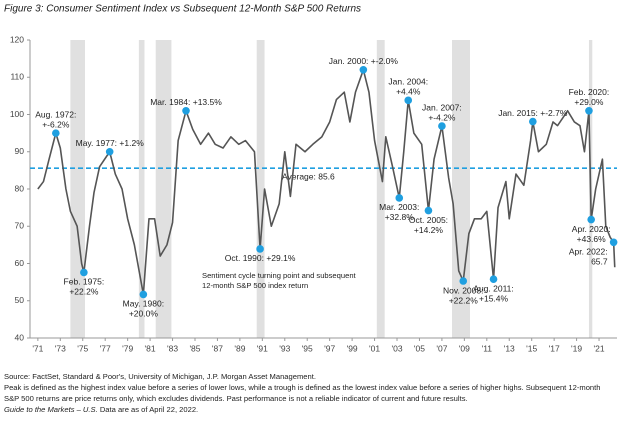 The height and width of the screenshot is (424, 635). I want to click on y-tick-label: 50, so click(20, 300).